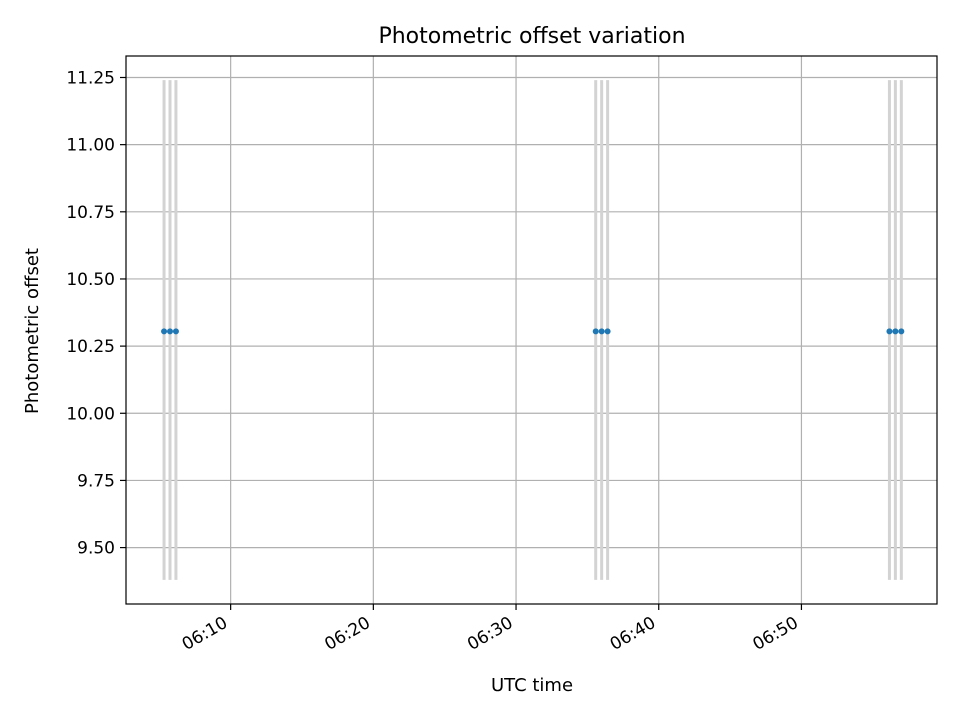 Image resolution: width=960 pixels, height=720 pixels. What do you see at coordinates (90, 347) in the screenshot?
I see `y-tick-label: 10.25` at bounding box center [90, 347].